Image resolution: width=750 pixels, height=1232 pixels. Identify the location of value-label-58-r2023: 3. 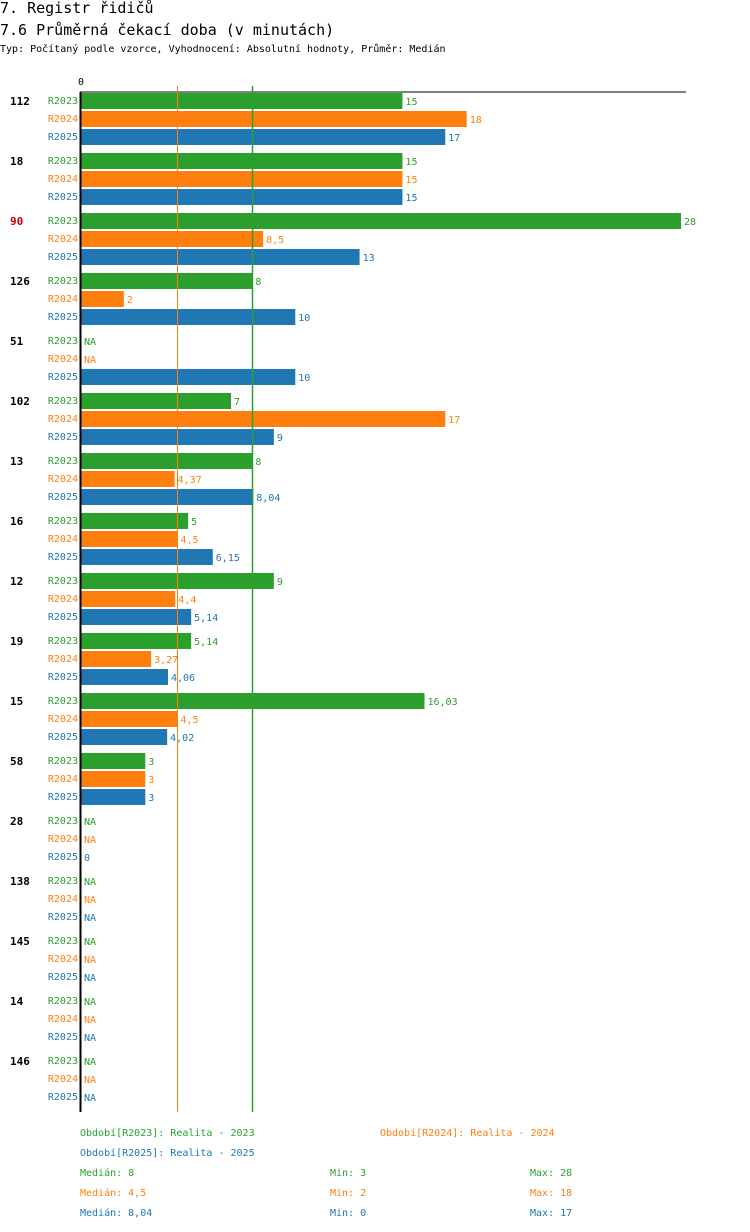
(151, 762).